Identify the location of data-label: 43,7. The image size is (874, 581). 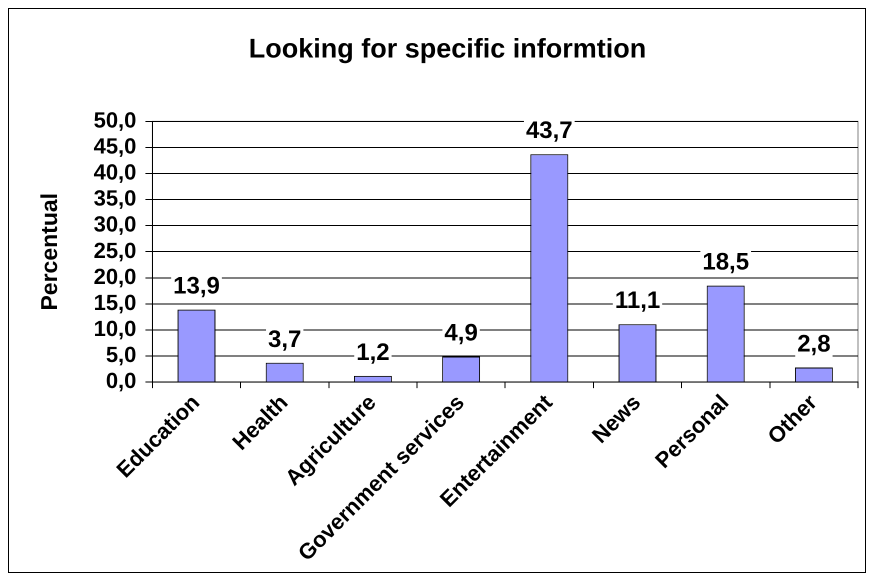
(549, 130).